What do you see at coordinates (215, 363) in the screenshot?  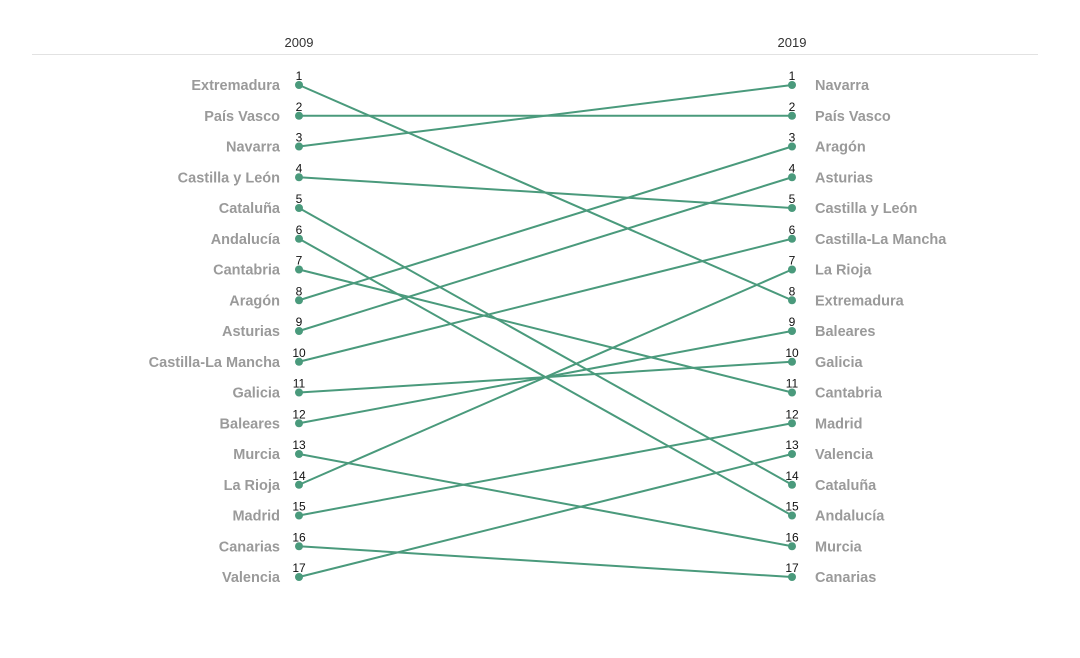 I see `region-2009-castilla-la-mancha: Castilla-La Mancha` at bounding box center [215, 363].